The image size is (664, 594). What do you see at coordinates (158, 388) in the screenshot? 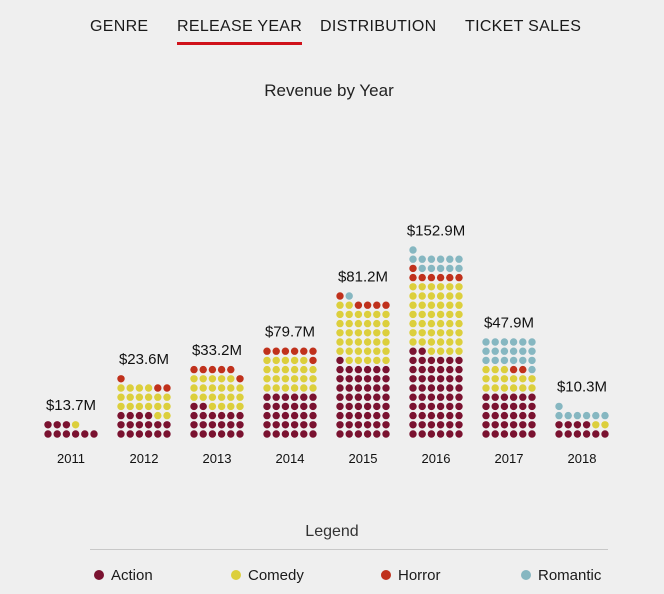
I see `dot-horror-2012` at bounding box center [158, 388].